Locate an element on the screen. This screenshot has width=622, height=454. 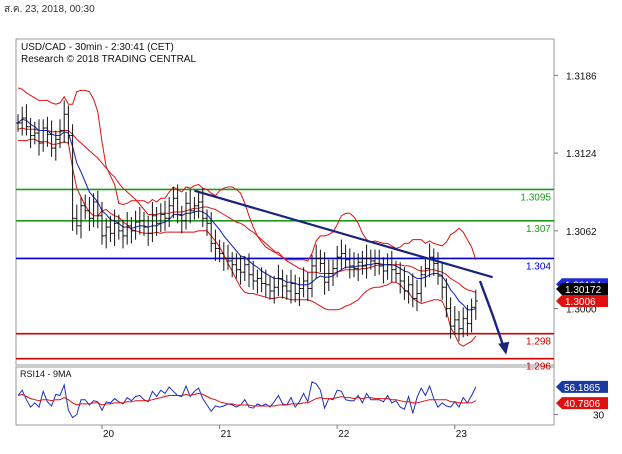
price-tag: 1.30172 is located at coordinates (582, 289).